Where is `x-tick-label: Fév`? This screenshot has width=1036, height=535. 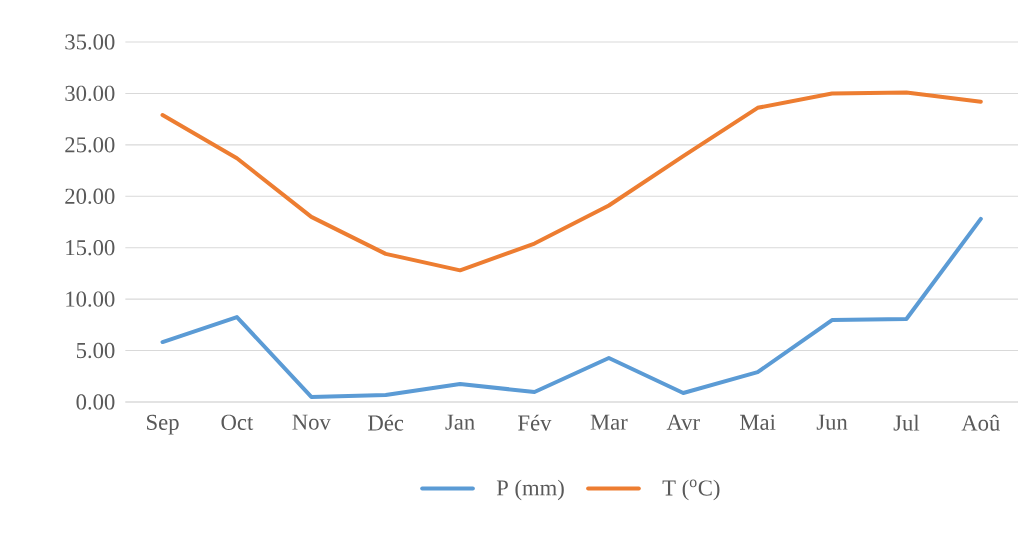 x-tick-label: Fév is located at coordinates (535, 422).